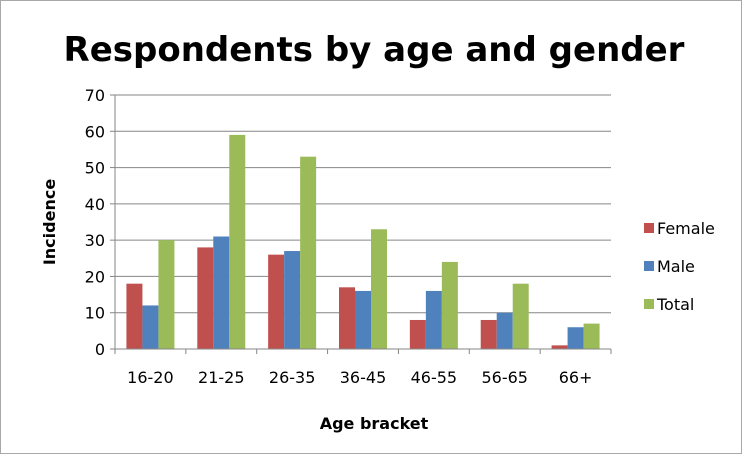 The image size is (742, 454). What do you see at coordinates (95, 276) in the screenshot?
I see `y-tick-label: 20` at bounding box center [95, 276].